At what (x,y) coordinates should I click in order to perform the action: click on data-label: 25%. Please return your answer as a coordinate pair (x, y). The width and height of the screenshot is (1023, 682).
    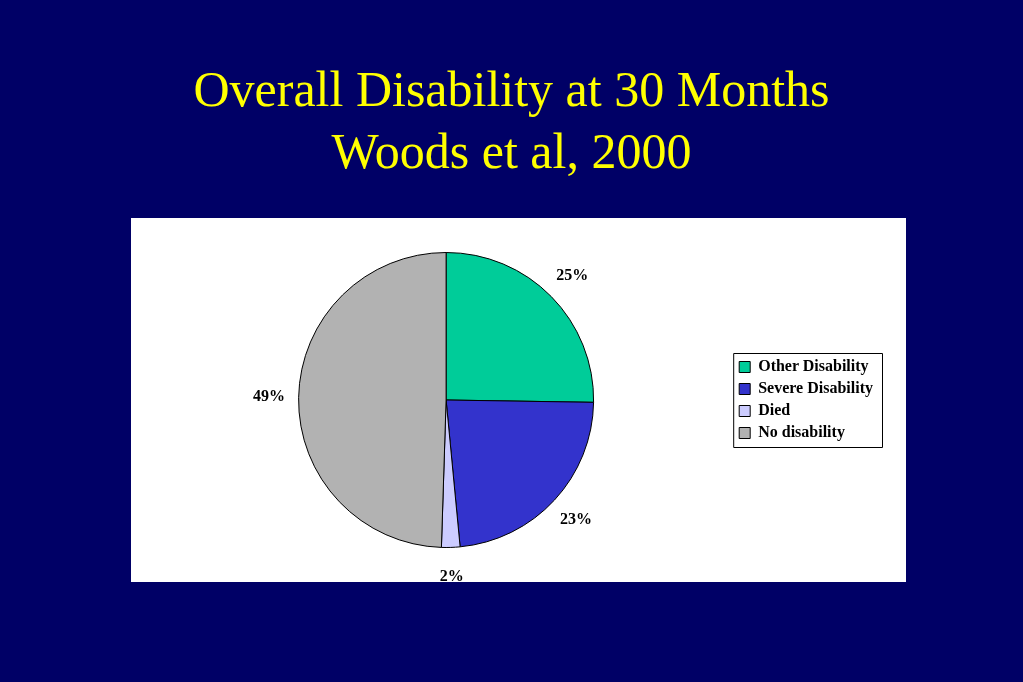
    Looking at the image, I should click on (572, 274).